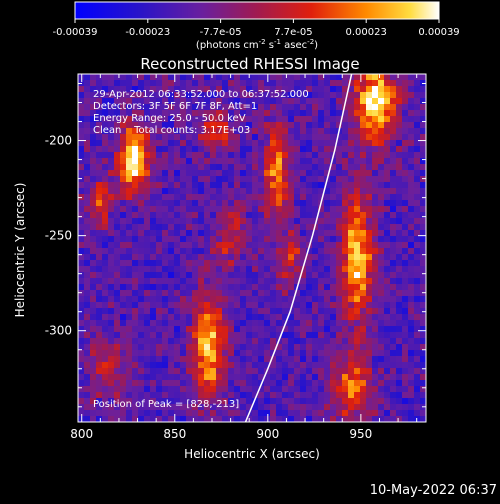  What do you see at coordinates (257, 44) in the screenshot?
I see `colorbar-unit-label: (photons cm-2 s-1 asec-2)` at bounding box center [257, 44].